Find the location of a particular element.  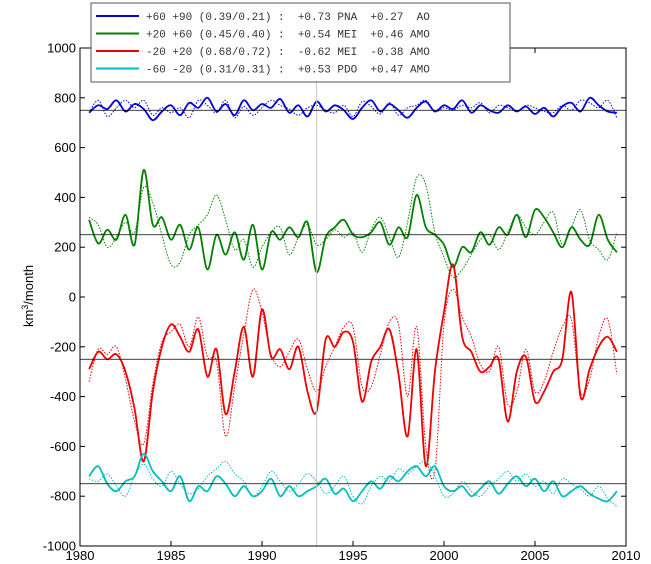

y-axis-title-suffix: /month is located at coordinates (28, 285).